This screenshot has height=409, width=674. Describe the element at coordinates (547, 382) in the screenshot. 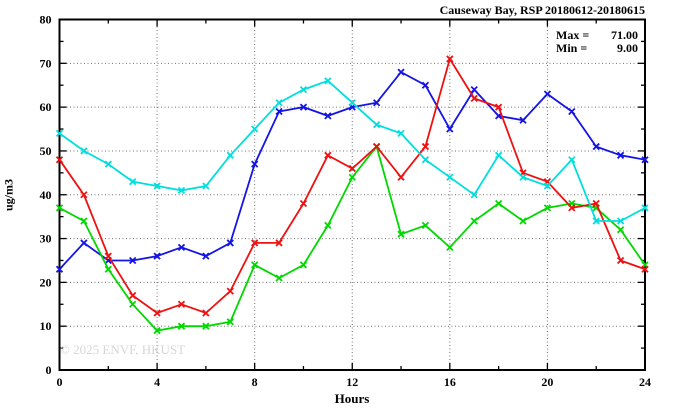

I see `x-tick-label: 20` at that location.